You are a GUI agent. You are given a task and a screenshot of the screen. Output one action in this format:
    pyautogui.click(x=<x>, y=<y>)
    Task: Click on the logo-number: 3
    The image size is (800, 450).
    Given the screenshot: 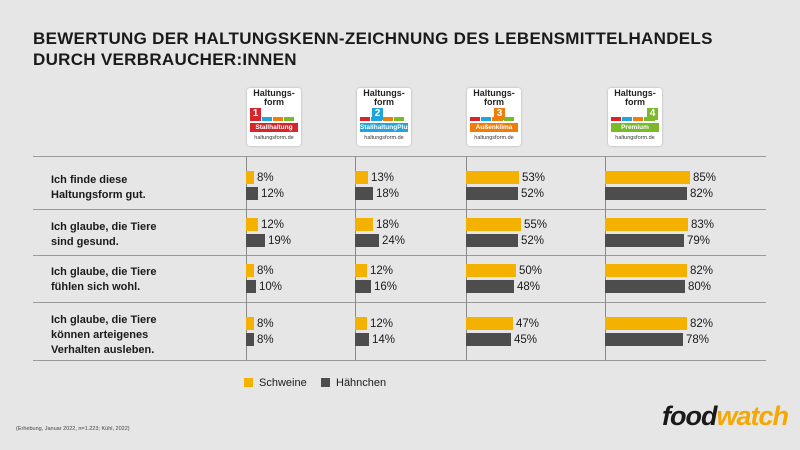 What is the action you would take?
    pyautogui.click(x=499, y=114)
    